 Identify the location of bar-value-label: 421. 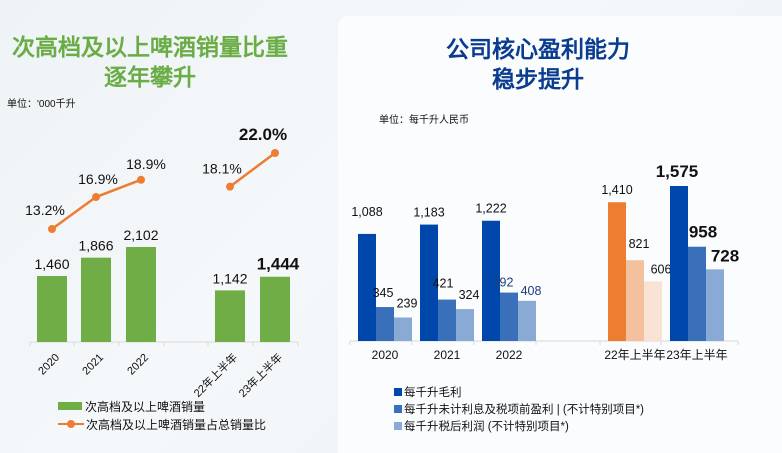
(443, 284).